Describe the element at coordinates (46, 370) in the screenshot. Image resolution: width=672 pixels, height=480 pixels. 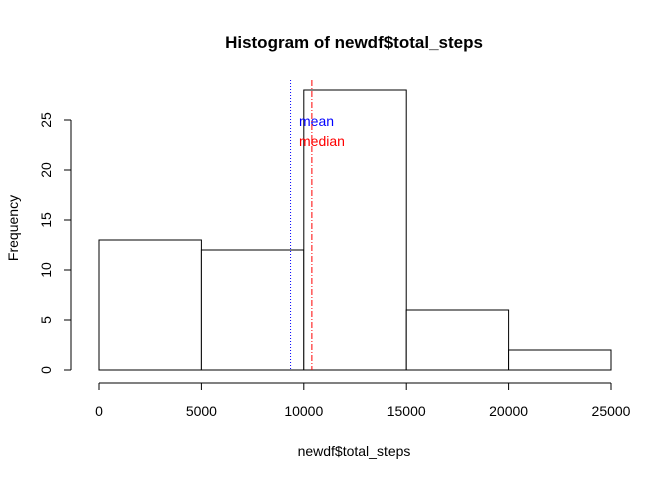
I see `y-tick-label-0: 0` at that location.